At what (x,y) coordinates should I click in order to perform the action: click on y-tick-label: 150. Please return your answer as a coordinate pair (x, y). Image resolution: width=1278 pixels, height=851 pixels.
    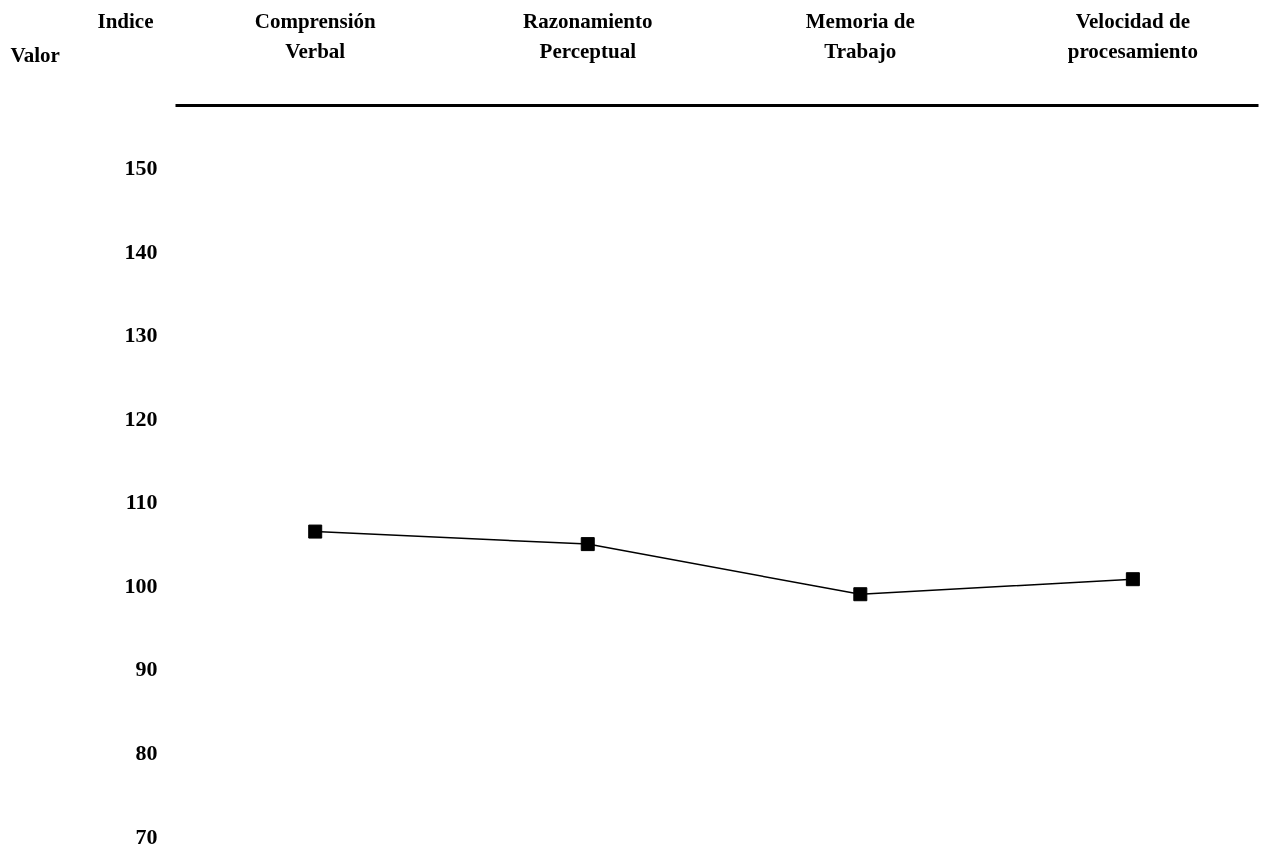
    Looking at the image, I should click on (141, 168).